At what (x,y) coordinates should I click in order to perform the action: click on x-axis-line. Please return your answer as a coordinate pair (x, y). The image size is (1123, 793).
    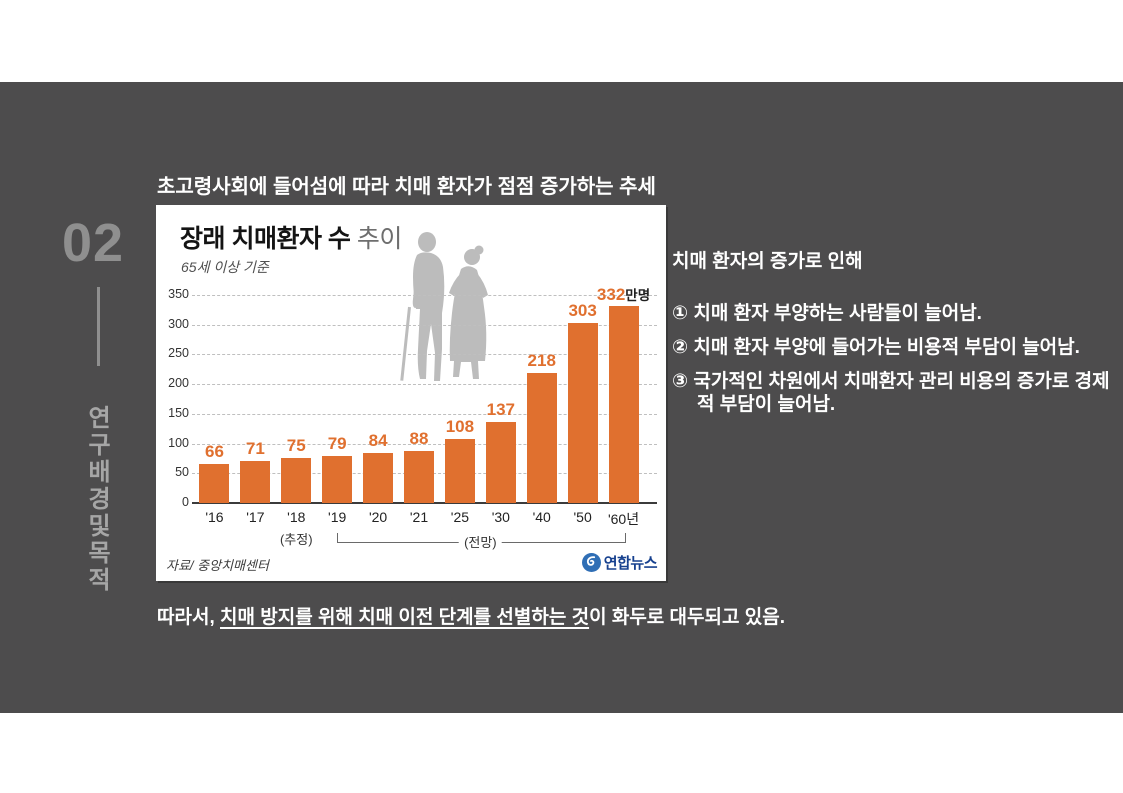
    Looking at the image, I should click on (424, 503).